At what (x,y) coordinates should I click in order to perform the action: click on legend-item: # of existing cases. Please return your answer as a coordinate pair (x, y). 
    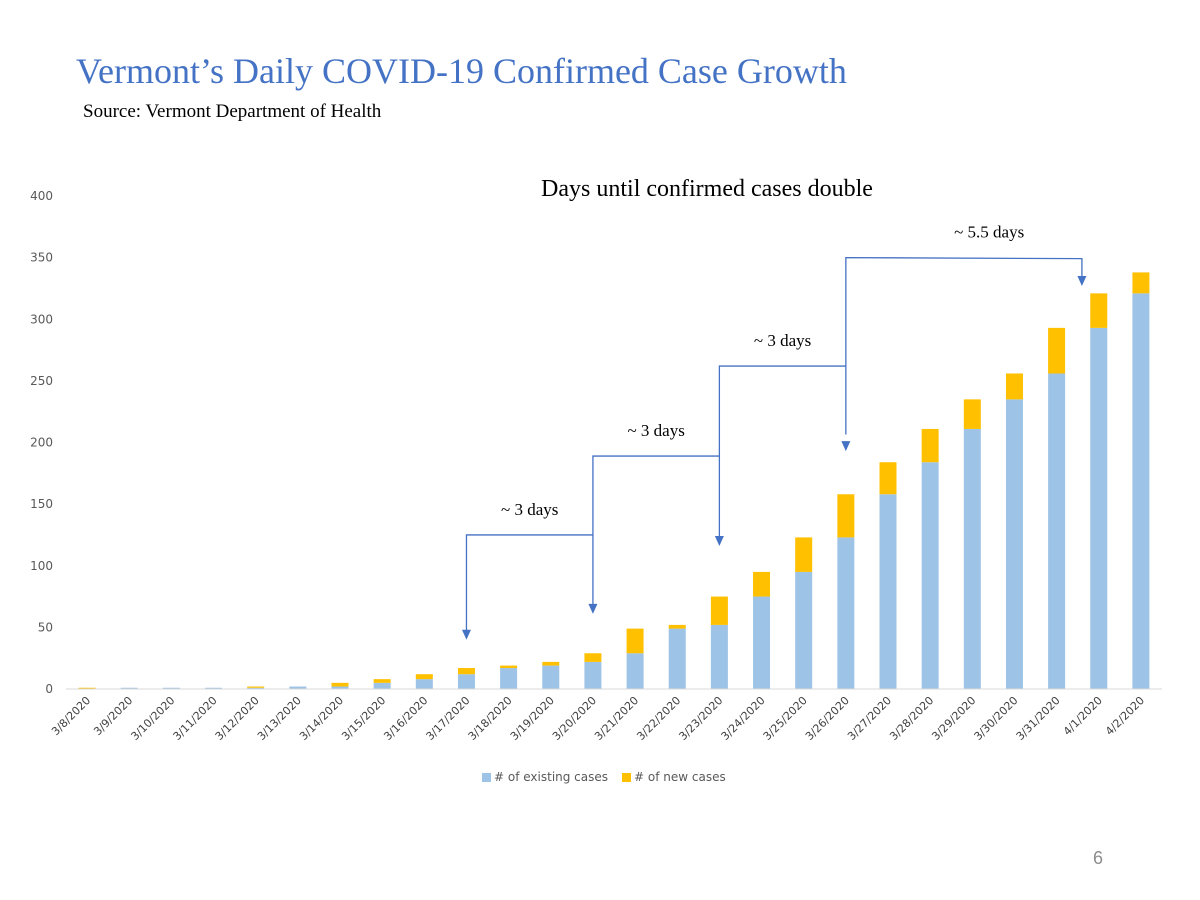
    Looking at the image, I should click on (545, 777).